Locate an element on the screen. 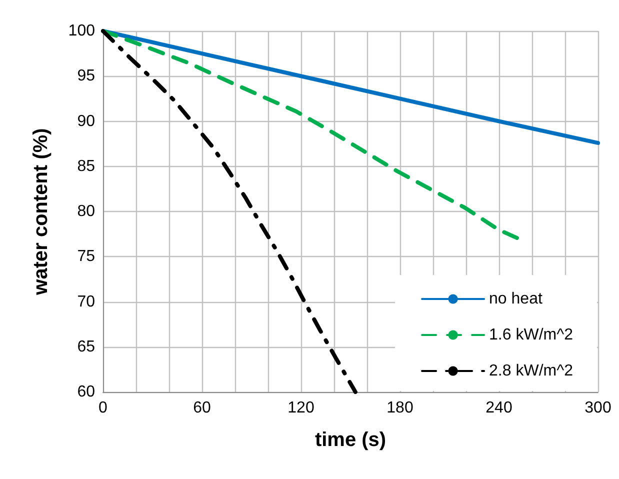 The image size is (619, 479). x-tick-label: 0 is located at coordinates (103, 408).